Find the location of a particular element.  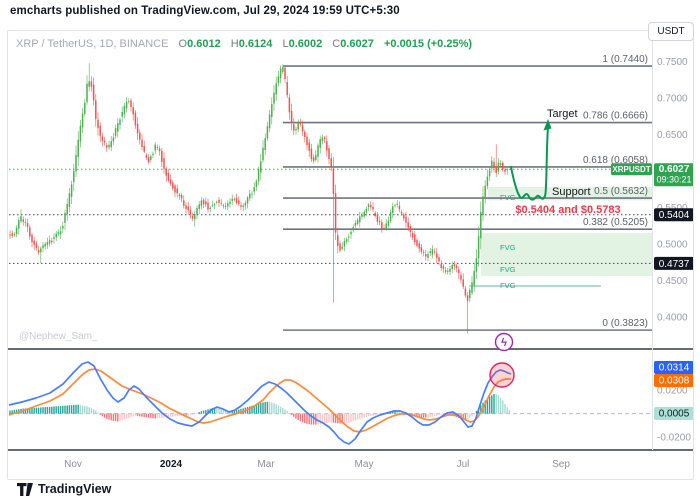

price-scale-label: 0.4000 is located at coordinates (672, 318).